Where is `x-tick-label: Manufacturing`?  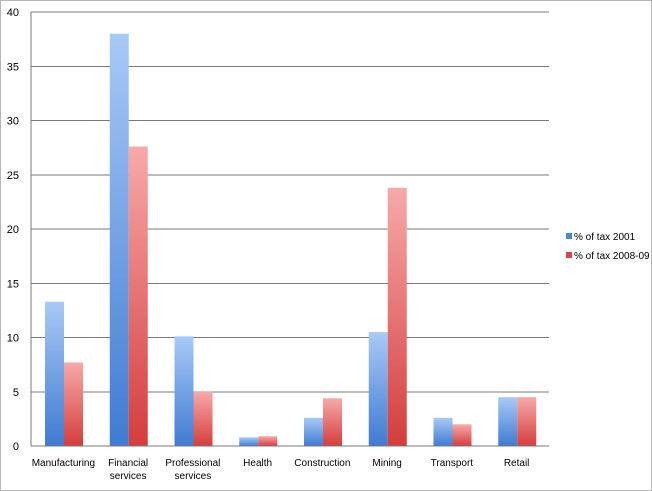
x-tick-label: Manufacturing is located at coordinates (63, 463).